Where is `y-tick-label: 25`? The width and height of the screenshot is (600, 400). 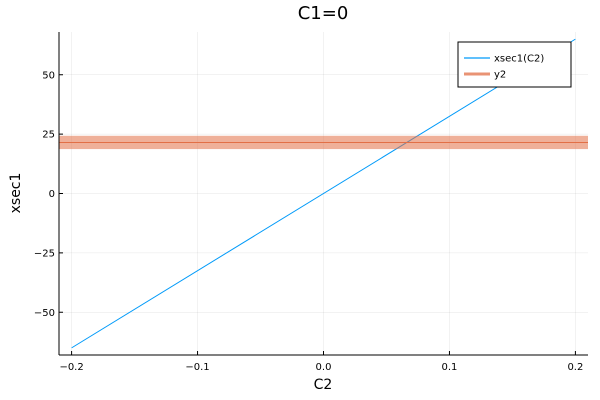 y-tick-label: 25 is located at coordinates (48, 135).